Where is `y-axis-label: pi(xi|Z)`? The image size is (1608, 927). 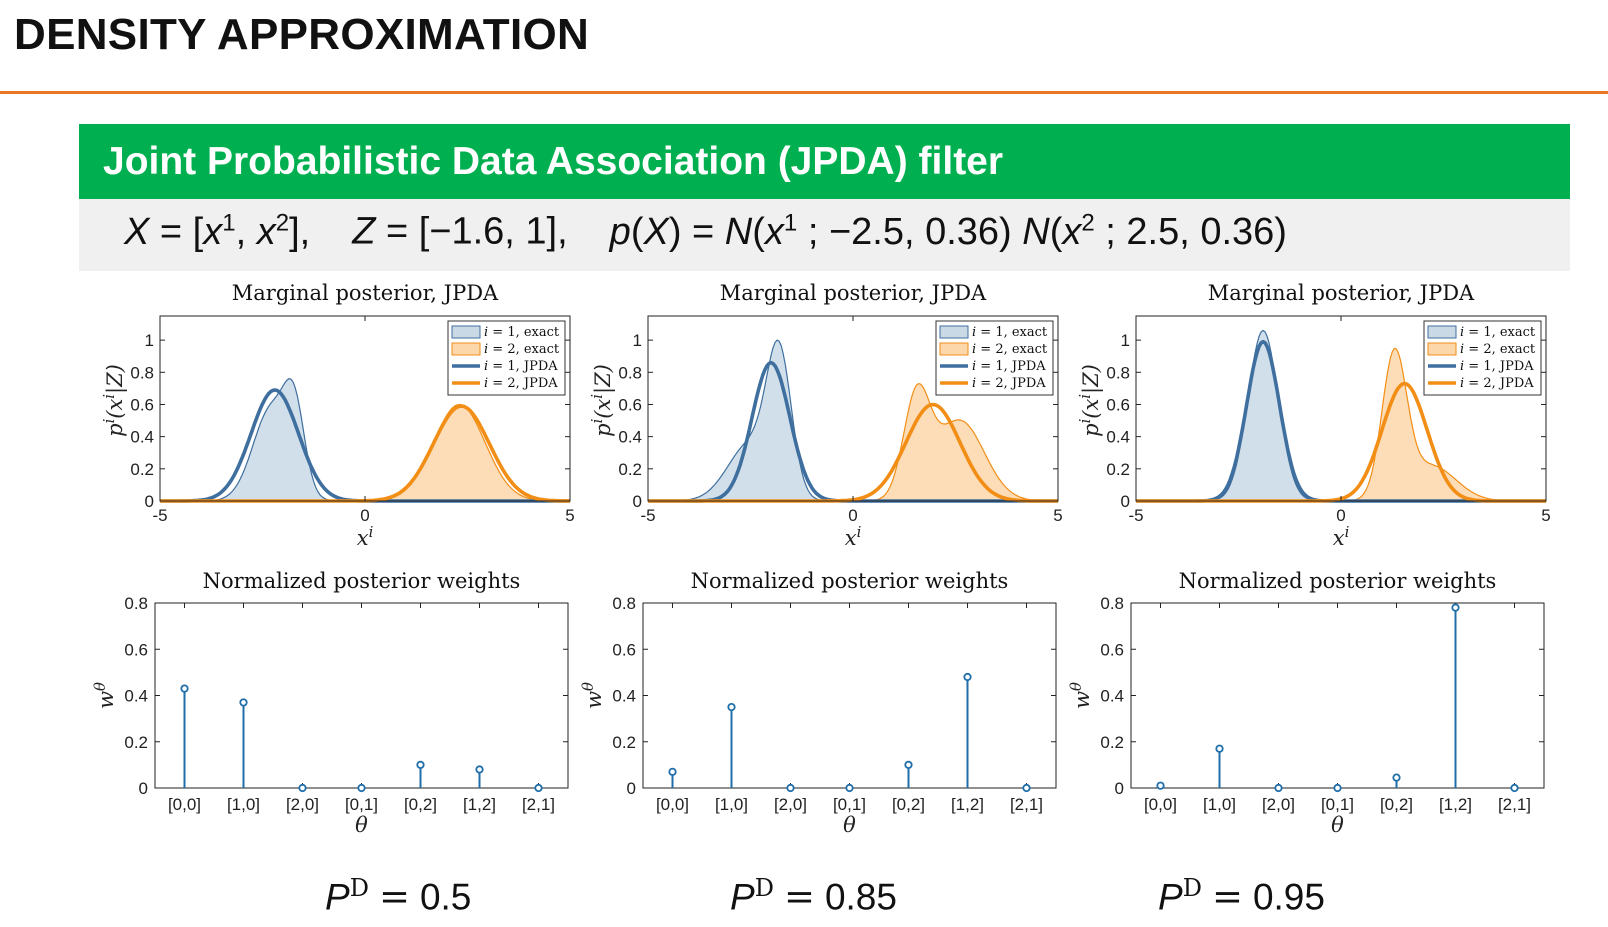 y-axis-label: pi(xi|Z) is located at coordinates (603, 400).